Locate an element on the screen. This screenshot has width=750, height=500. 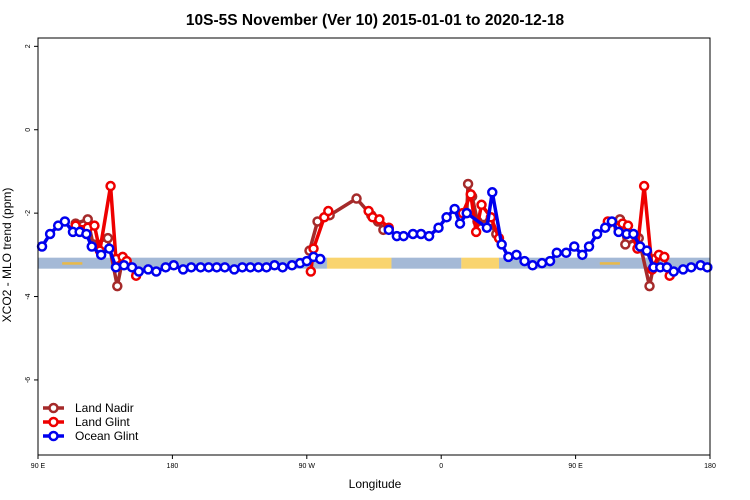
legend-label-land-nadir: Land Nadir is located at coordinates (104, 408).